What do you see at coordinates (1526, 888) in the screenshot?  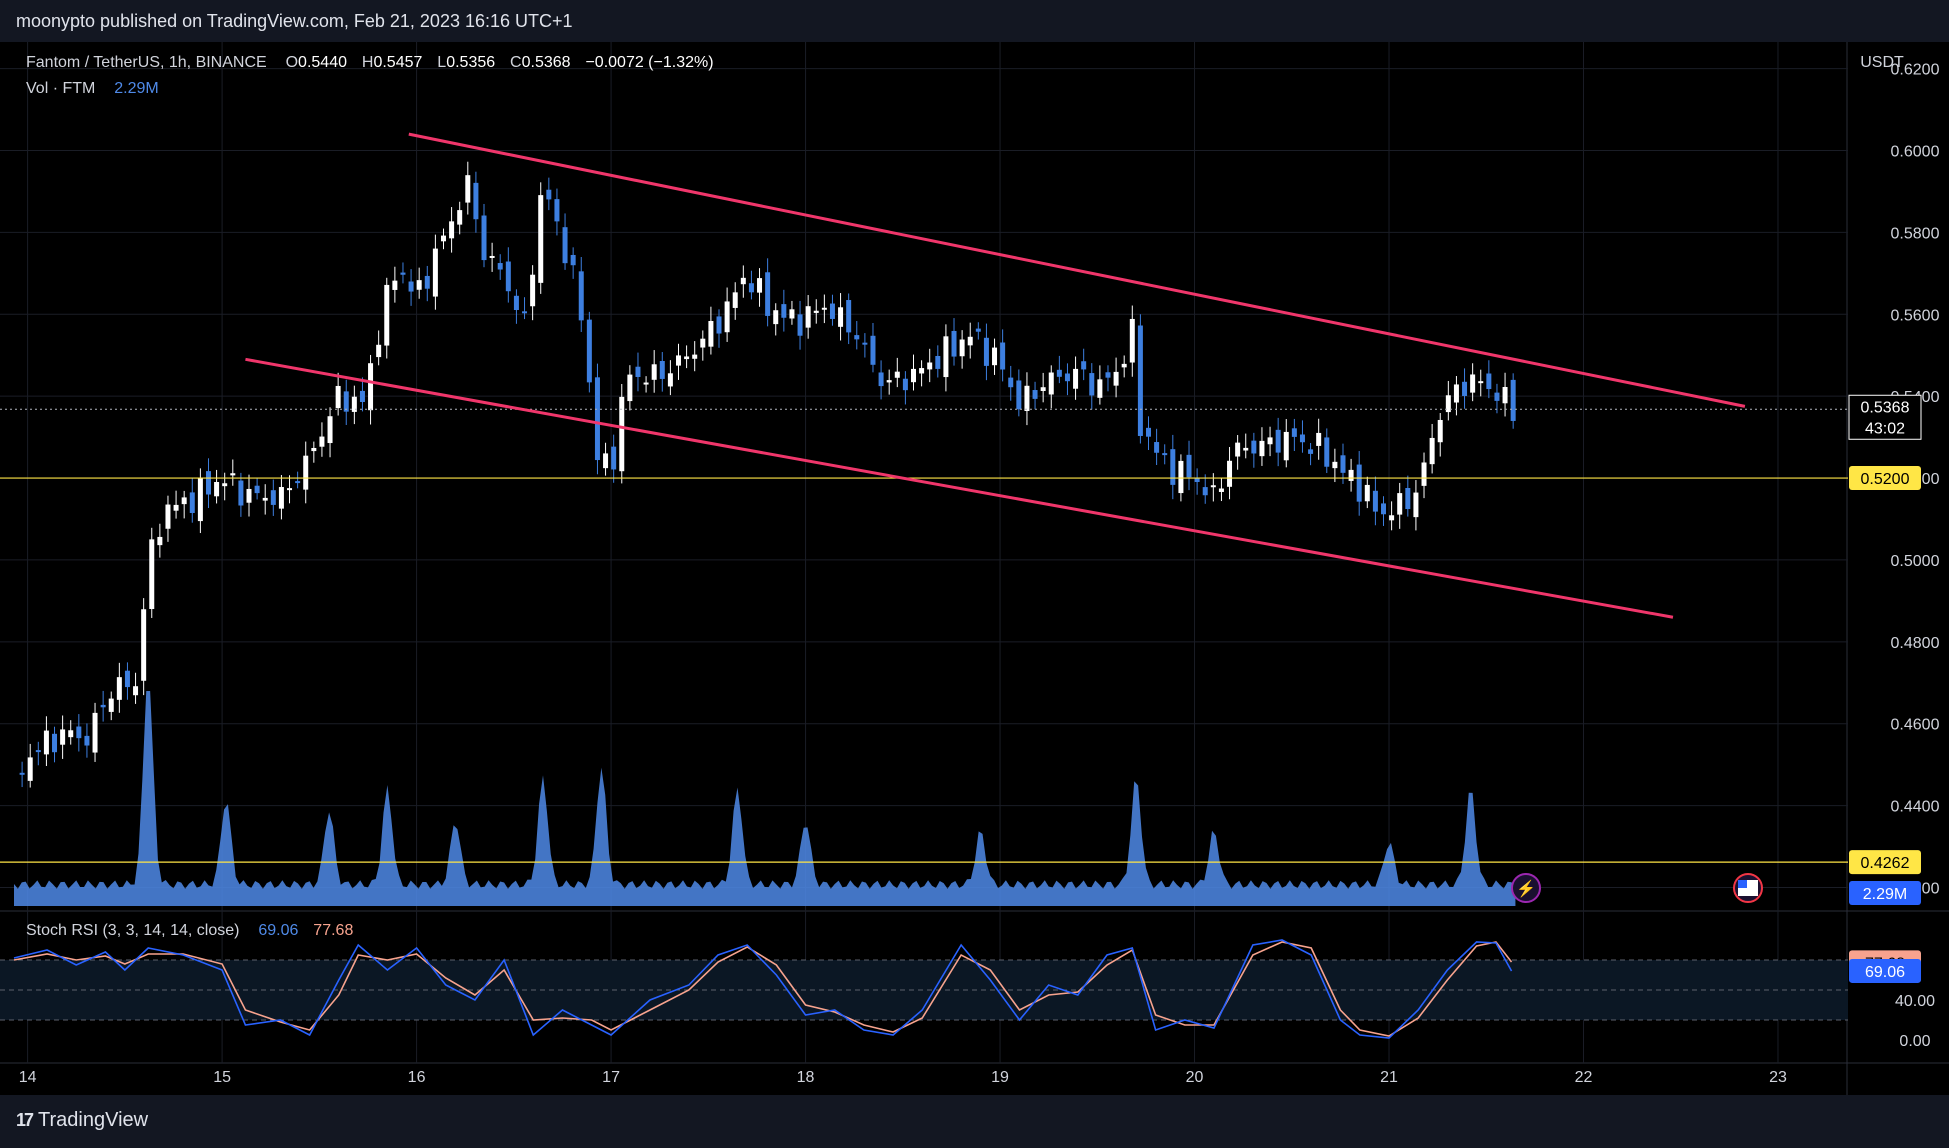 I see `lightning-event-icon` at bounding box center [1526, 888].